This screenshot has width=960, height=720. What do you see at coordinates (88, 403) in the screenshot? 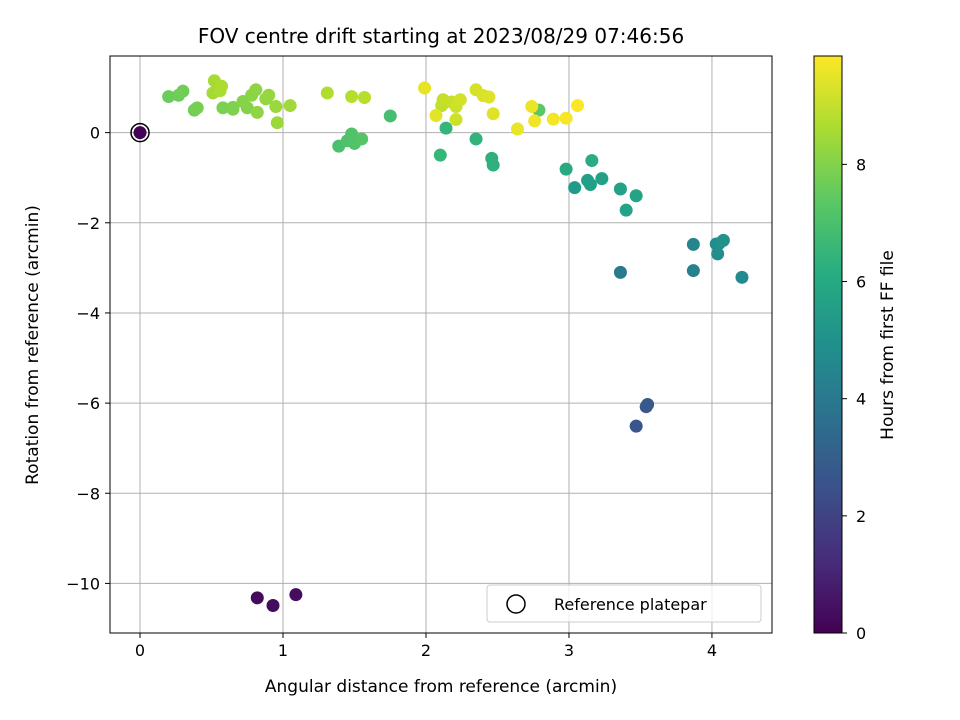
I see `y-tick-label: −6` at bounding box center [88, 403].